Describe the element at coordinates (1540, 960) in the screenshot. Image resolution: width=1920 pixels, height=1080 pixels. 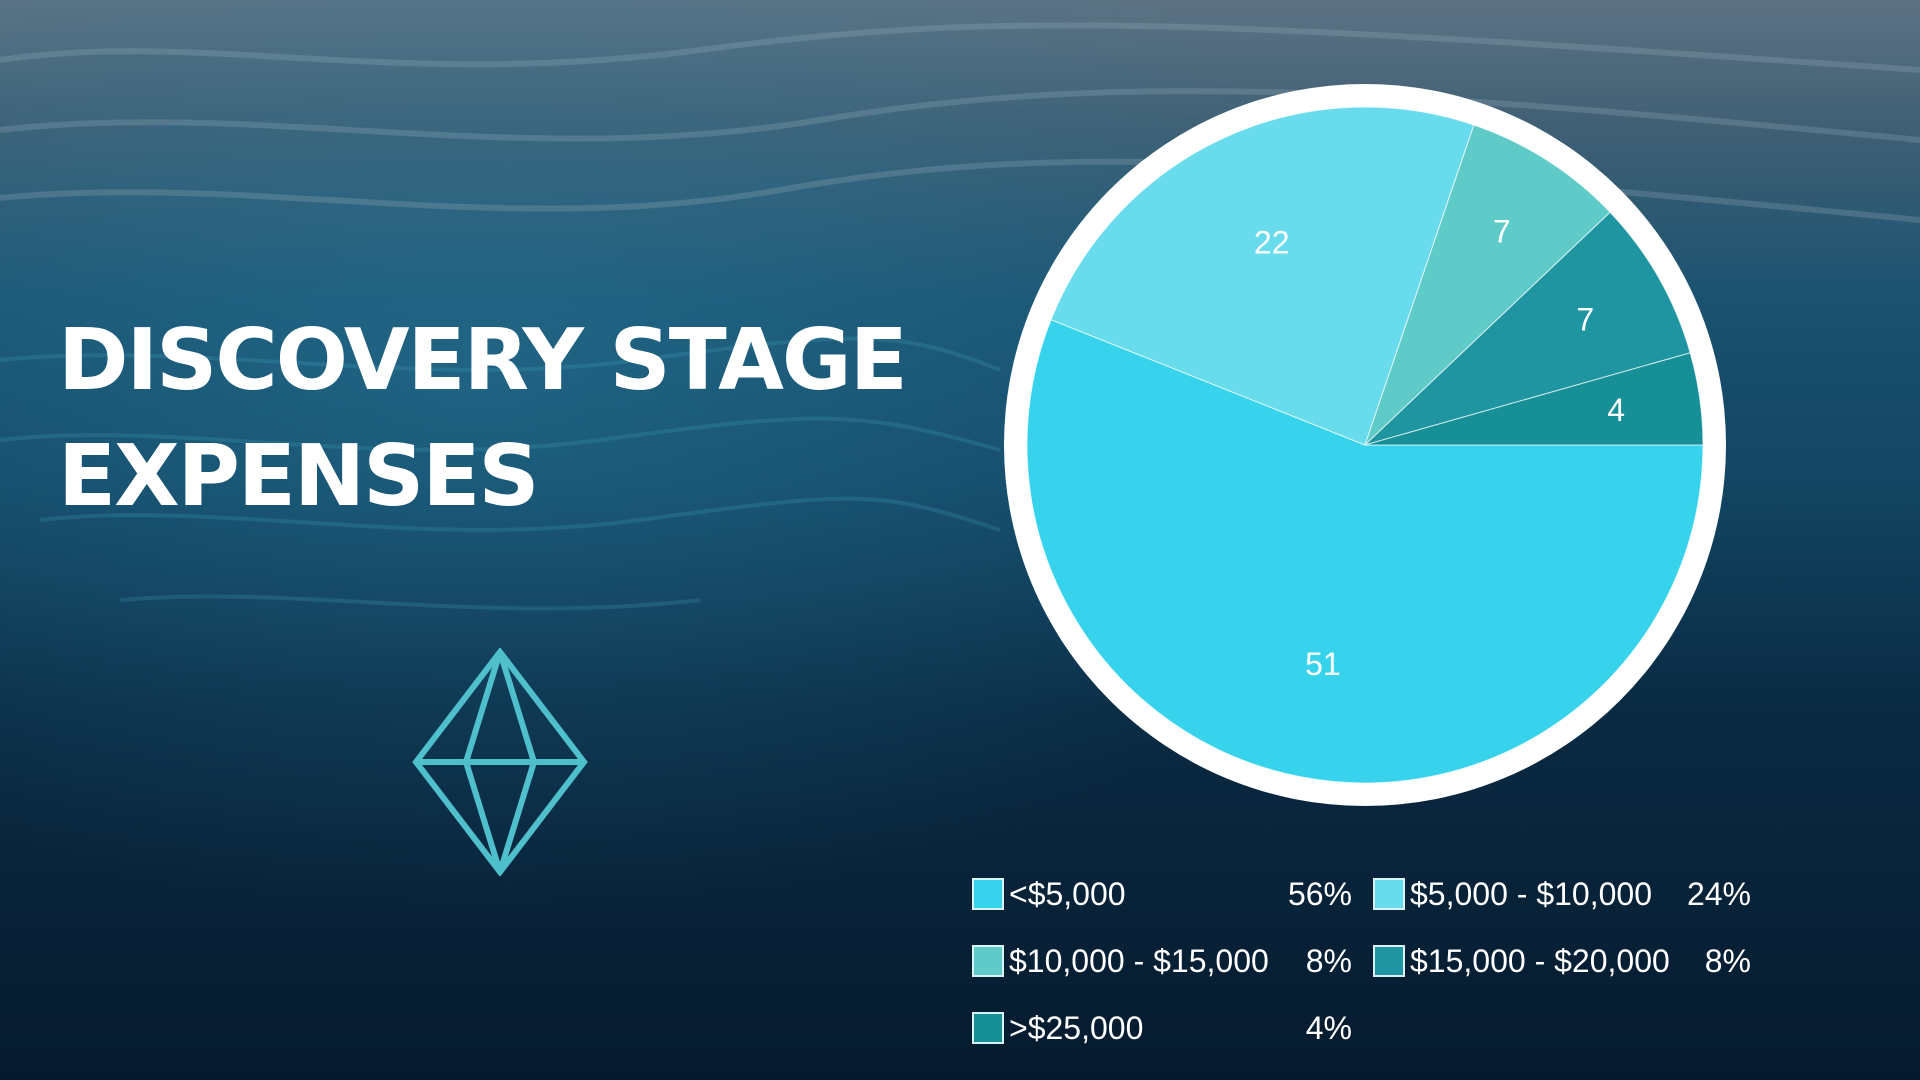
I see `legend-label: $15,000 - $20,000` at that location.